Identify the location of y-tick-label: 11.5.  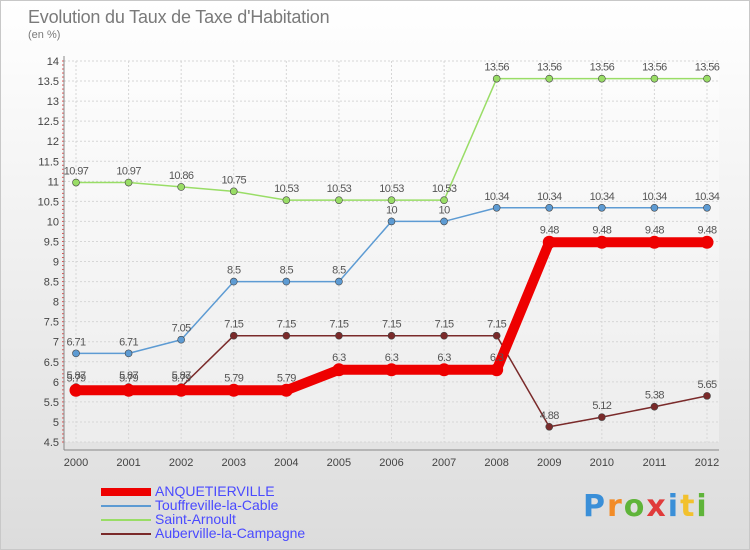
(48, 162).